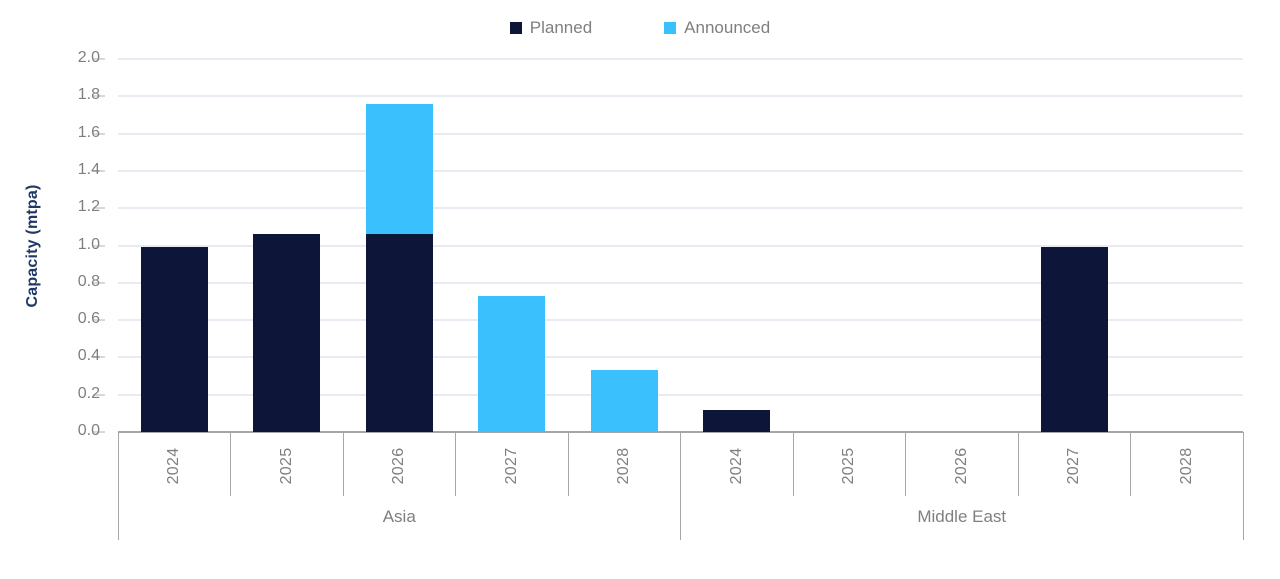 Image resolution: width=1280 pixels, height=579 pixels. Describe the element at coordinates (1074, 339) in the screenshot. I see `bar-segment-planned-middle-east-2027` at that location.